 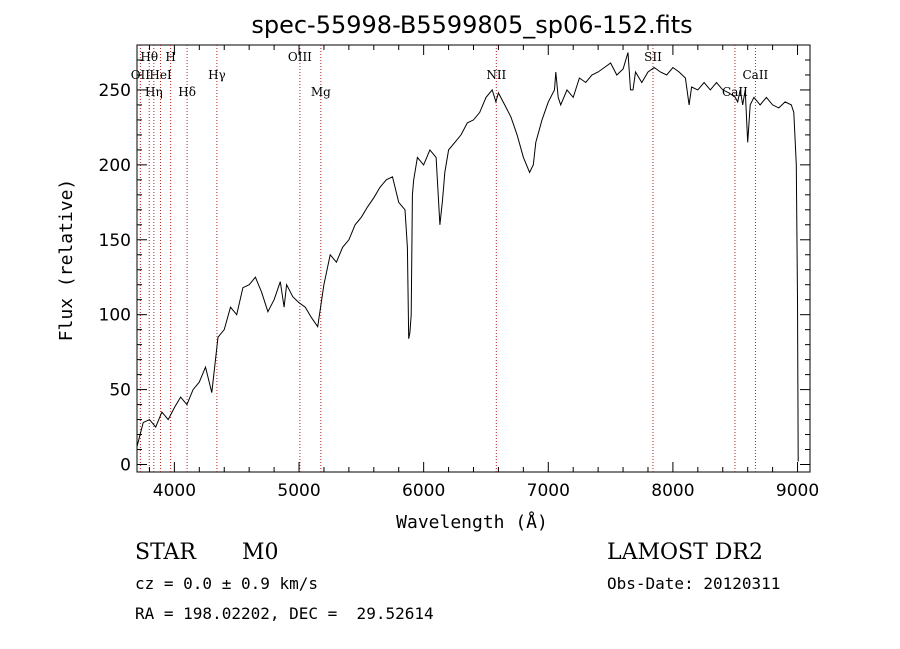 I want to click on y-tick-label: 150, so click(x=115, y=241).